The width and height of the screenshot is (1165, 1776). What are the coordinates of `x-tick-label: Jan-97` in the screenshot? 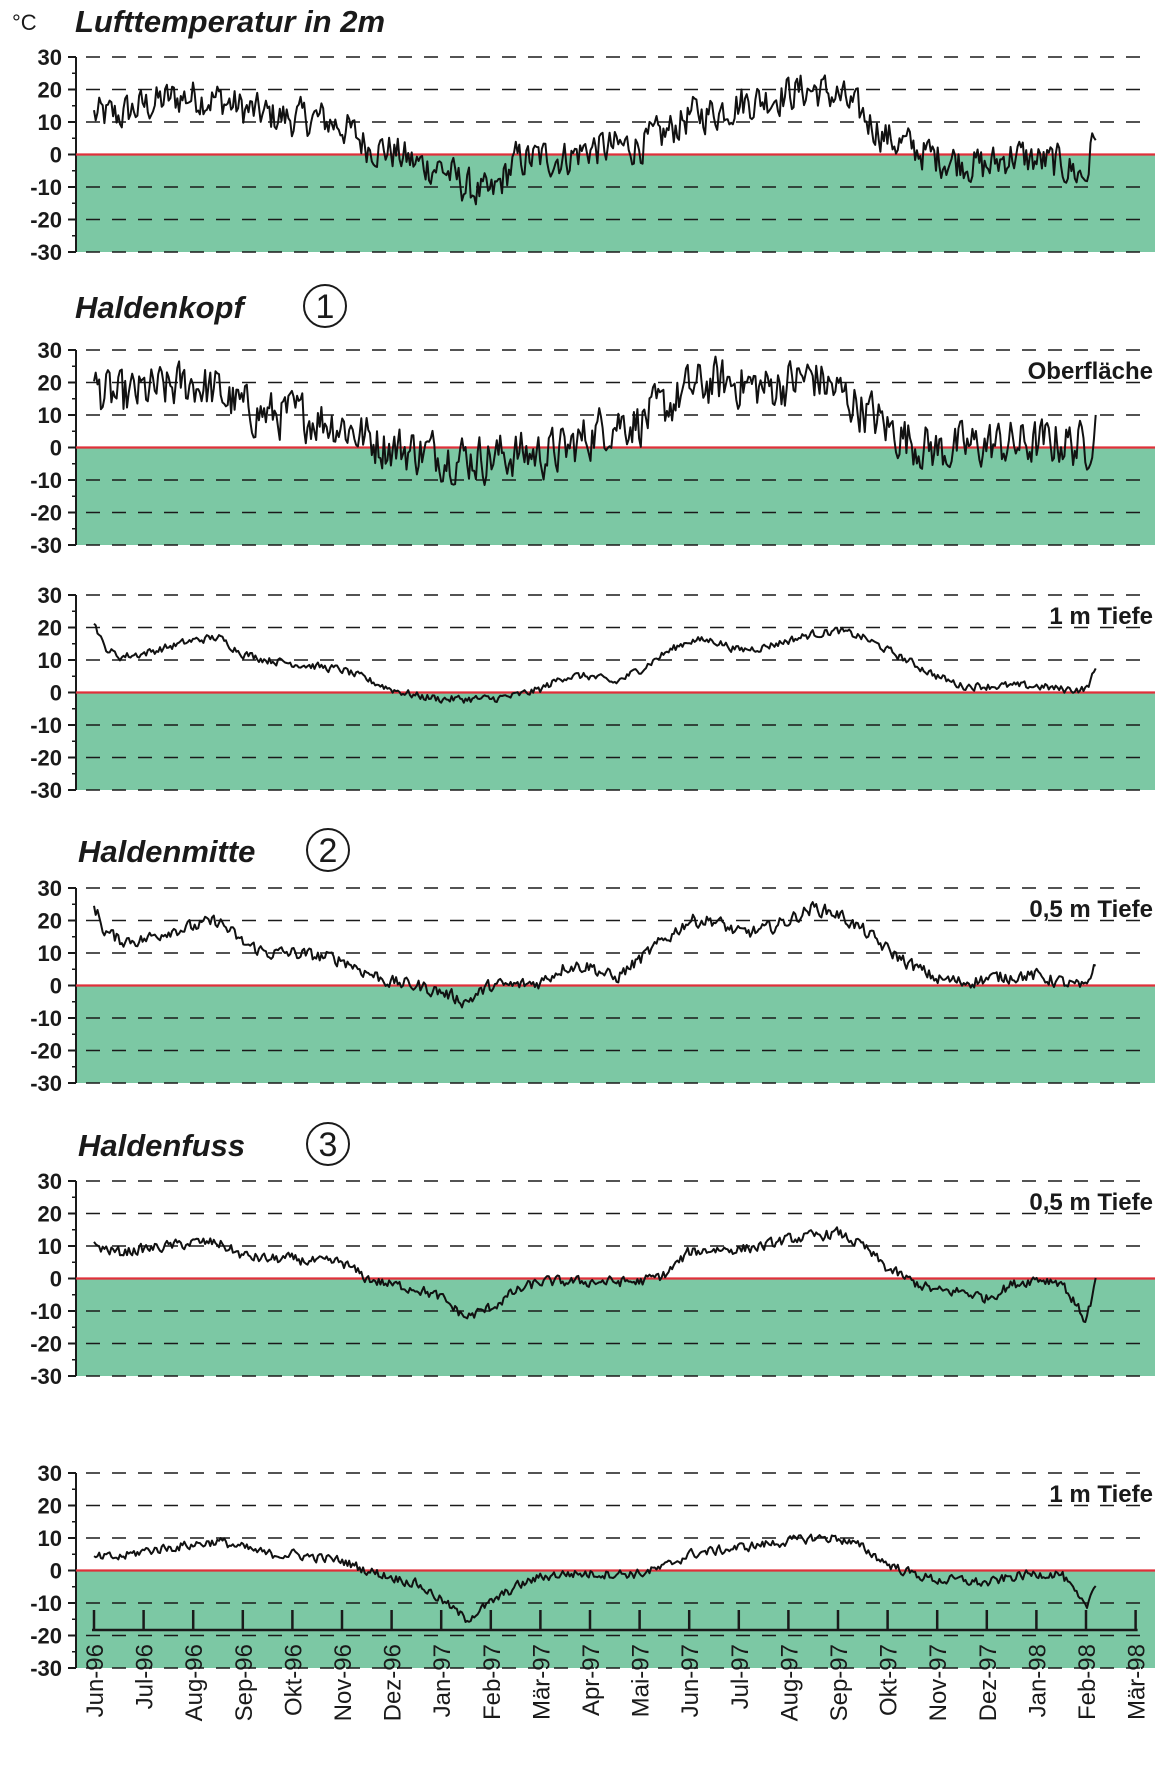 It's located at (442, 1680).